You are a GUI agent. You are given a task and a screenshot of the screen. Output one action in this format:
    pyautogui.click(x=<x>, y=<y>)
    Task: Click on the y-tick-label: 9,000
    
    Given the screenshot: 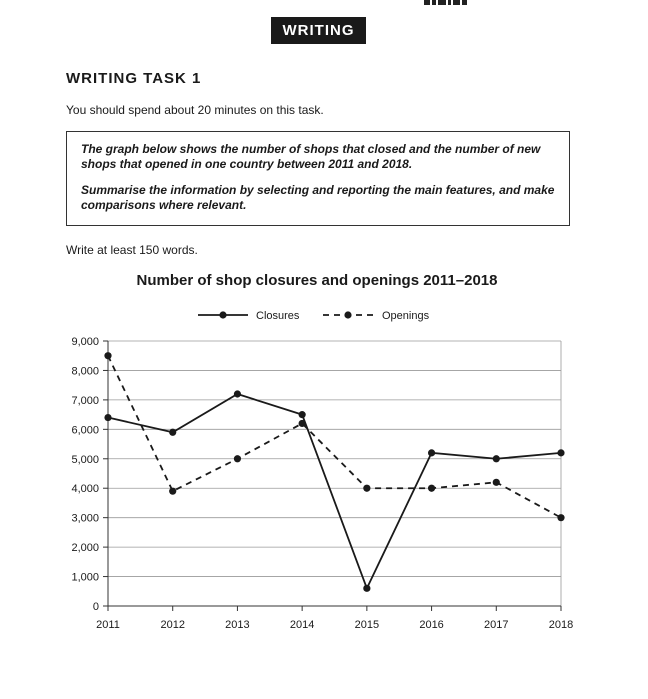 What is the action you would take?
    pyautogui.click(x=85, y=342)
    